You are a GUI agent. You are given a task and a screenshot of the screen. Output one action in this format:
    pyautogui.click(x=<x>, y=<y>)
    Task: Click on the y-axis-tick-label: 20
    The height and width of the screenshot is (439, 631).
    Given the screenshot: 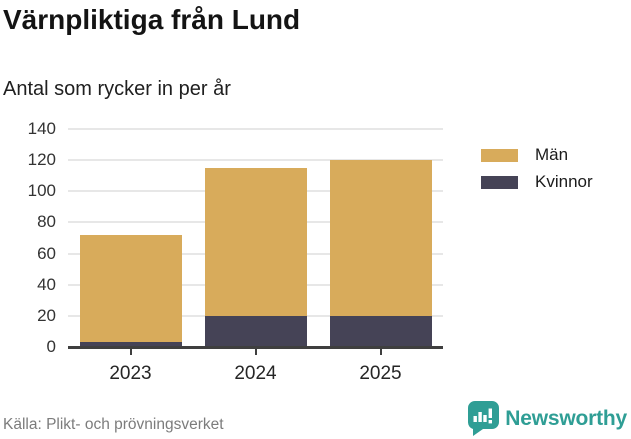 What is the action you would take?
    pyautogui.click(x=46, y=315)
    